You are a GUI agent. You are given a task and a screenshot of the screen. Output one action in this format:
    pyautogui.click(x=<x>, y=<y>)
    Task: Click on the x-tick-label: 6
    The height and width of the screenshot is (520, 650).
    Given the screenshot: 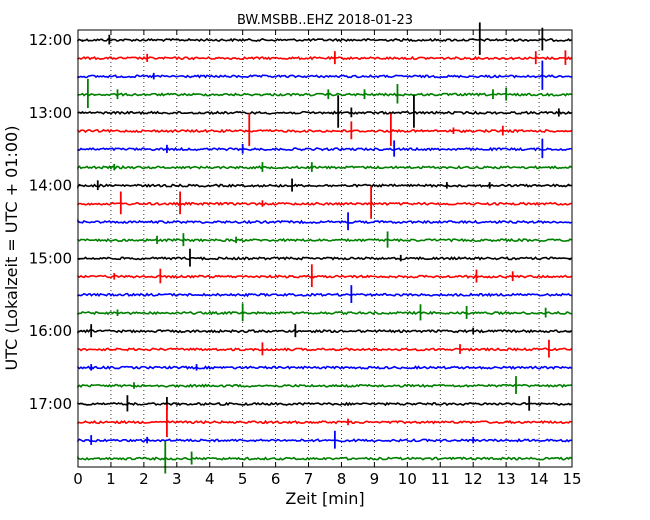 What is the action you would take?
    pyautogui.click(x=276, y=479)
    